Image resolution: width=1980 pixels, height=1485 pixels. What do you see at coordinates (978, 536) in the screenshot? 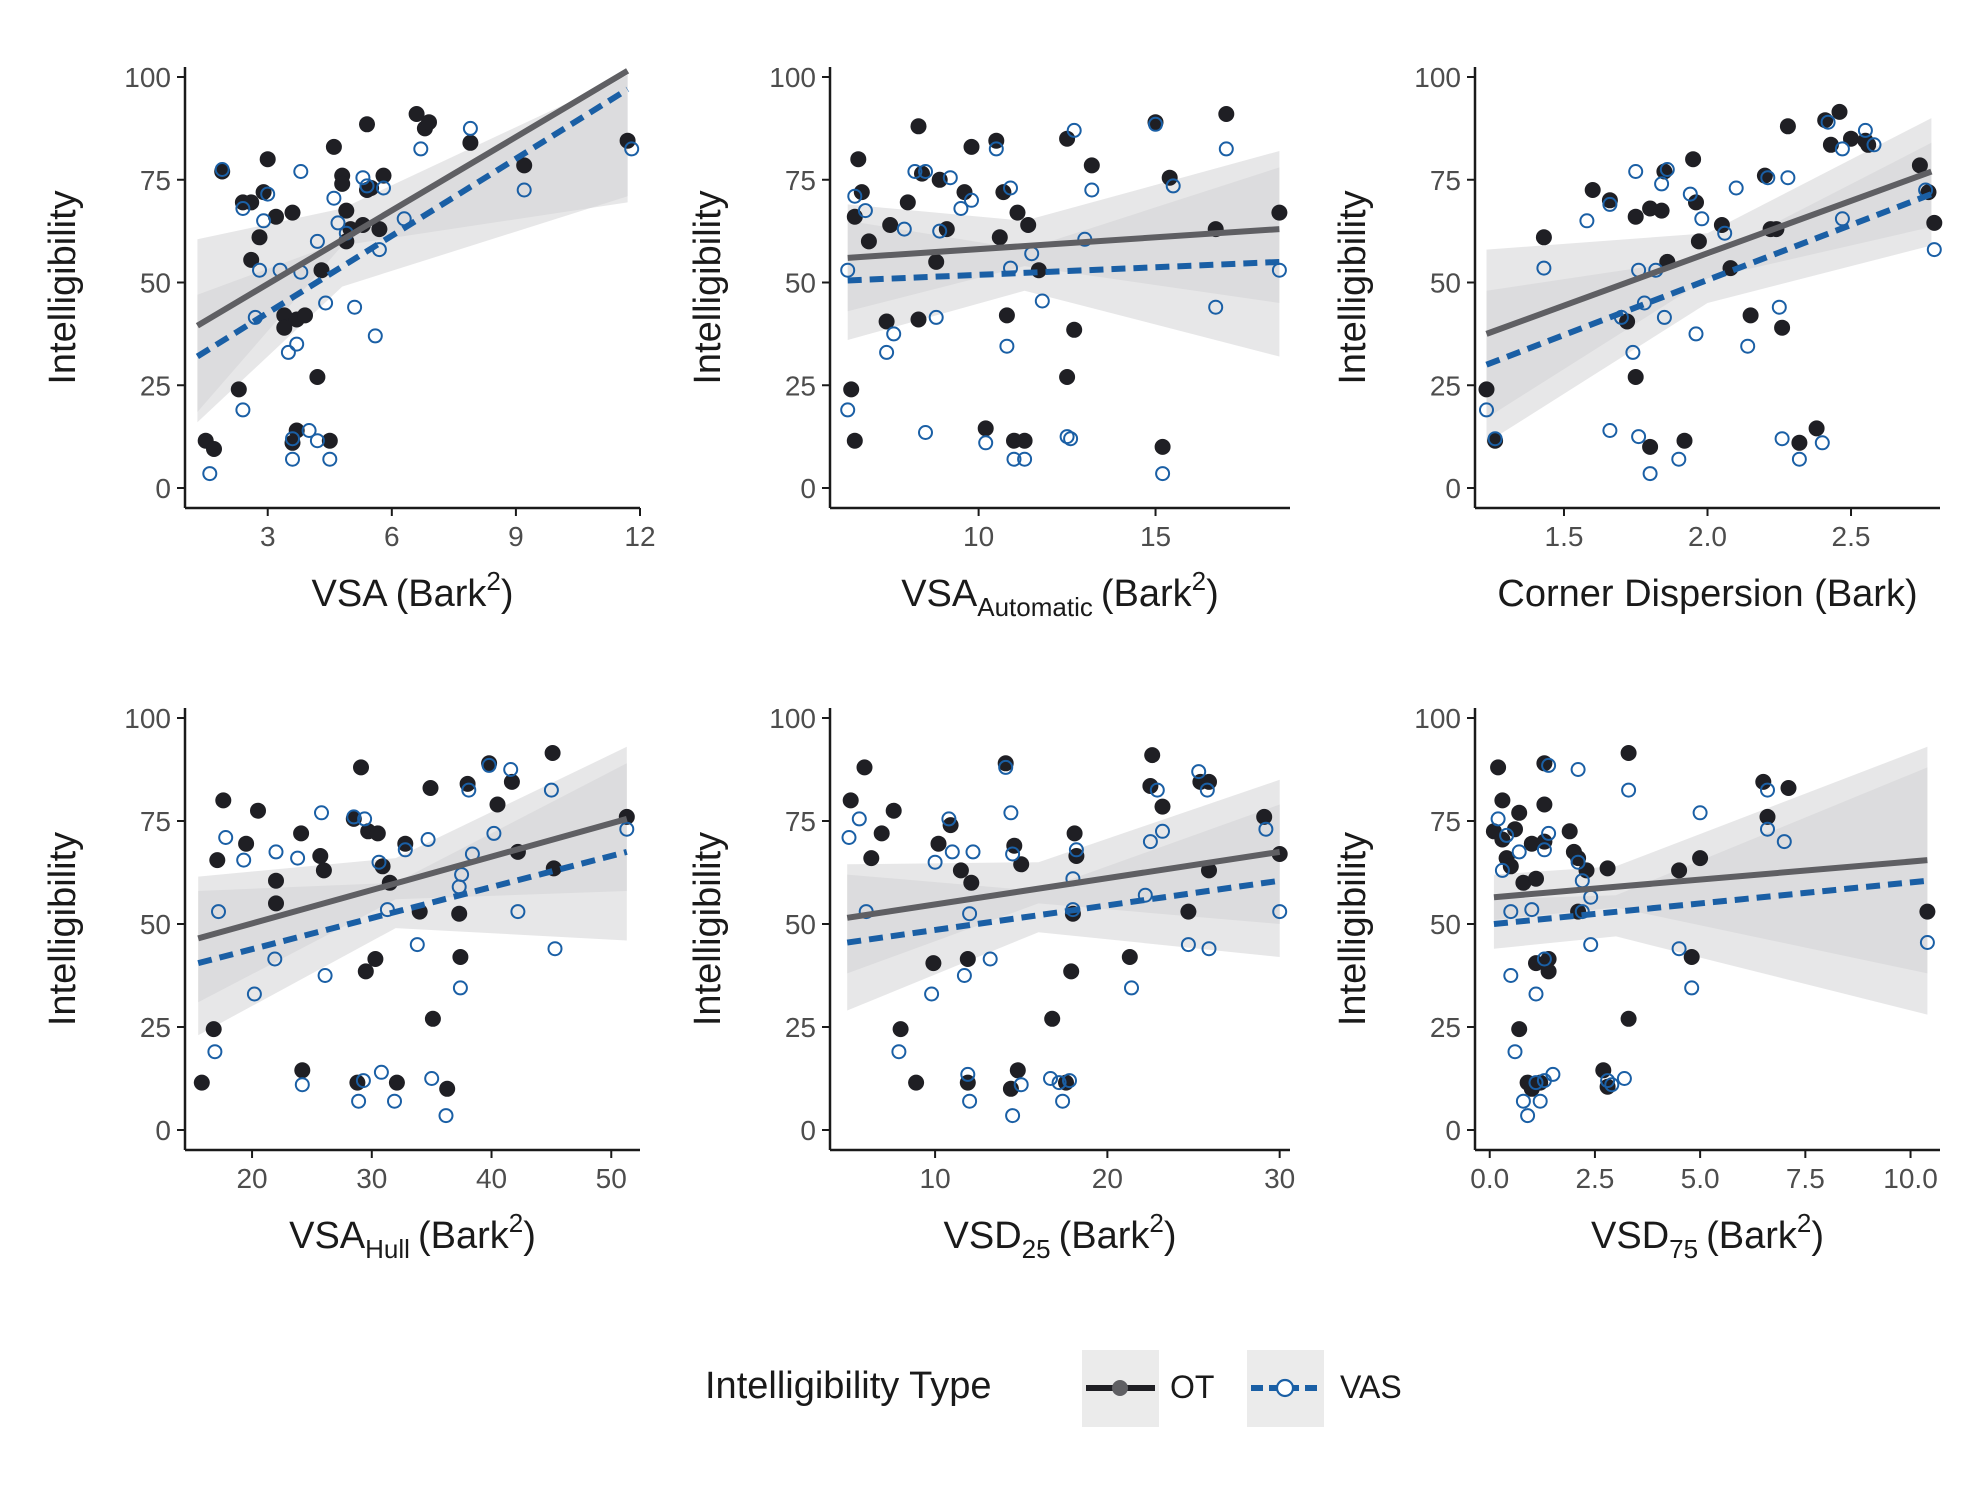
I see `x-tick-label: 10` at bounding box center [978, 536].